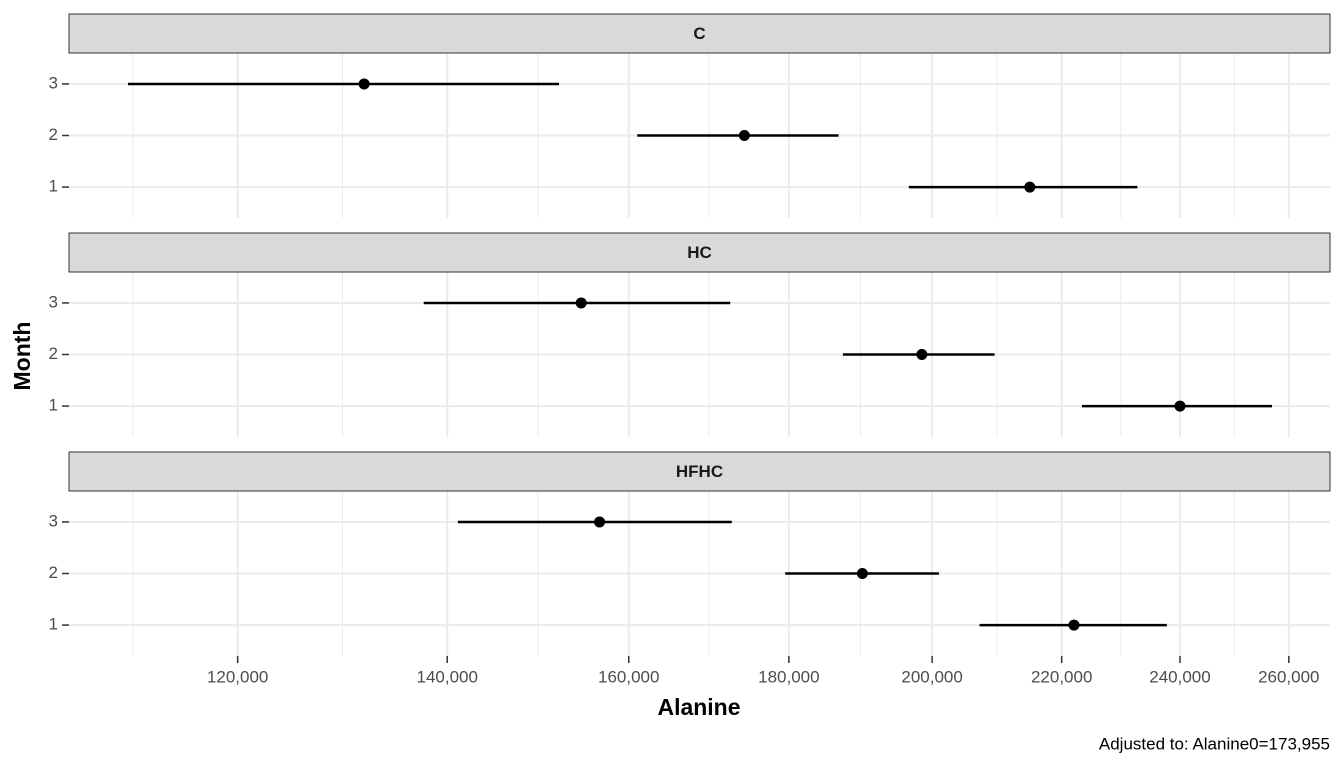 The width and height of the screenshot is (1344, 773). What do you see at coordinates (1061, 676) in the screenshot?
I see `x-tick-label: 220,000` at bounding box center [1061, 676].